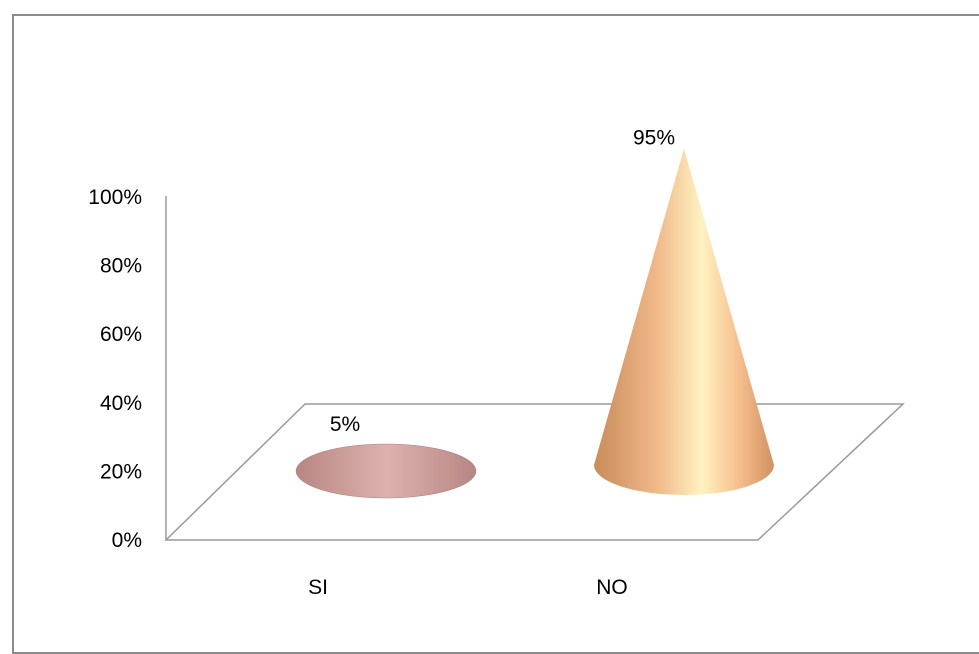  Describe the element at coordinates (121, 403) in the screenshot. I see `y-tick-label: 40%` at that location.